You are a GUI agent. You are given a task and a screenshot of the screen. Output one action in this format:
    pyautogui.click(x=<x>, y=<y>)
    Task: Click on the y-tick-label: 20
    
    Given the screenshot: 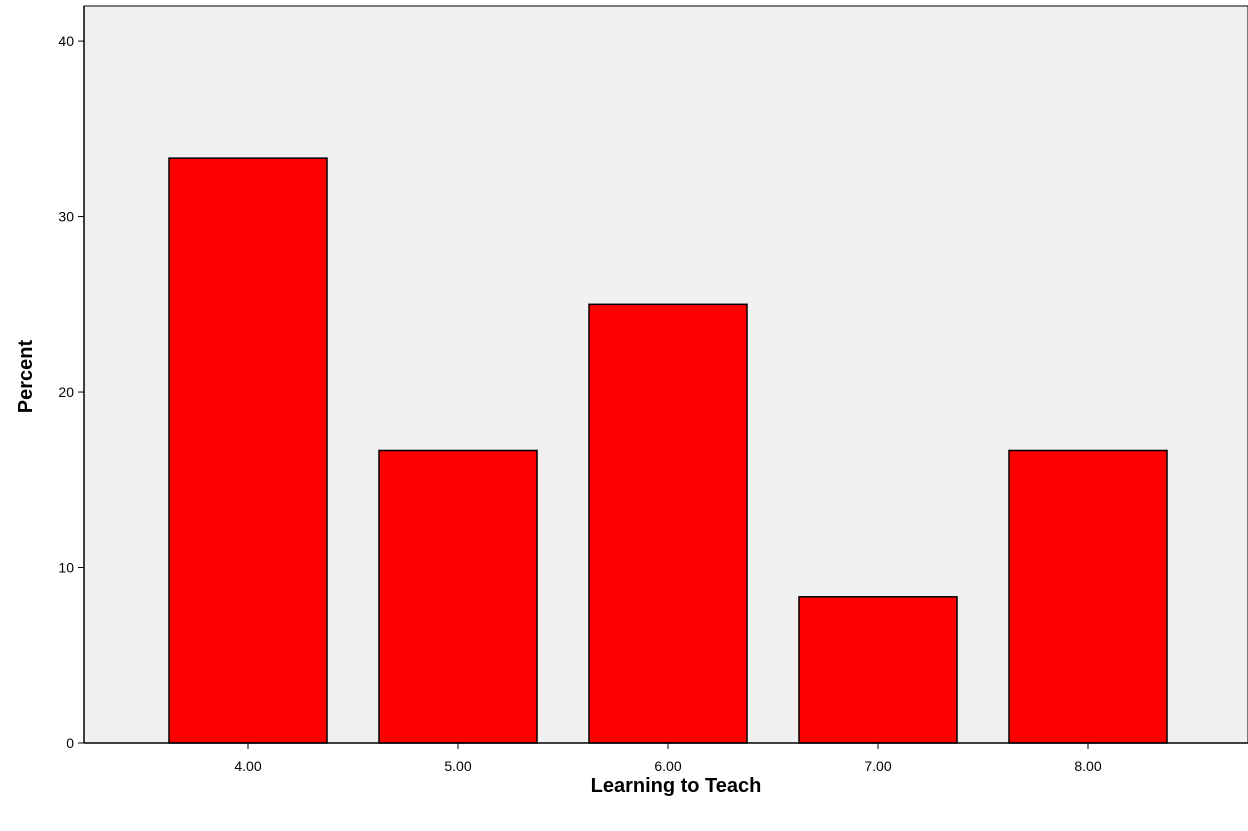 What is the action you would take?
    pyautogui.click(x=66, y=392)
    